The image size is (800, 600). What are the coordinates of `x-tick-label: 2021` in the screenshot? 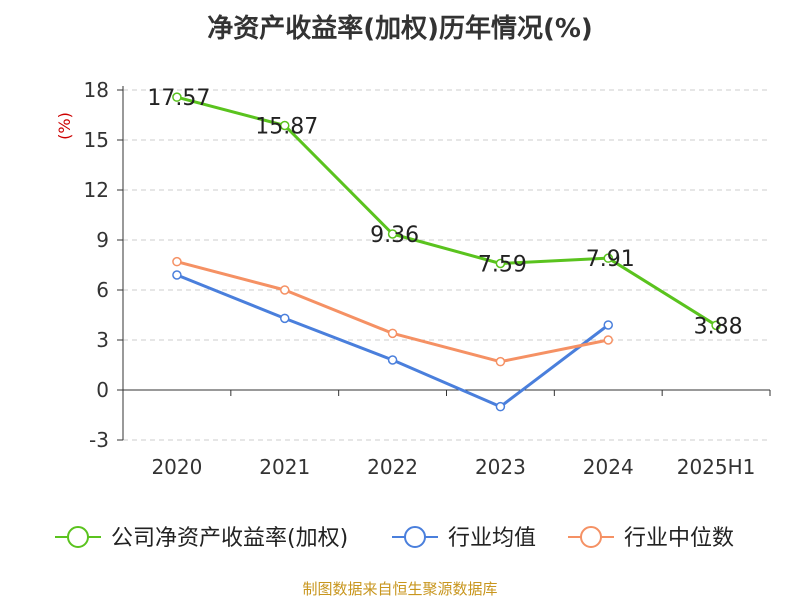 It's located at (284, 467).